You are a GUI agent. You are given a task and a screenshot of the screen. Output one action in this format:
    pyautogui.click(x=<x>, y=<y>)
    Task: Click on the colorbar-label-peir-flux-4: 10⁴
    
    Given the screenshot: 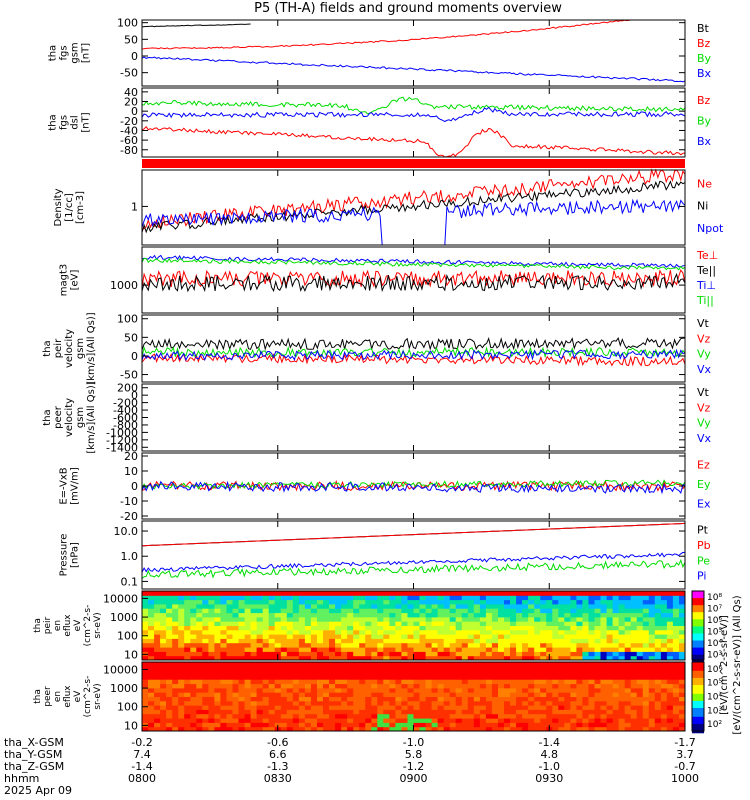 What is the action you would take?
    pyautogui.click(x=714, y=644)
    